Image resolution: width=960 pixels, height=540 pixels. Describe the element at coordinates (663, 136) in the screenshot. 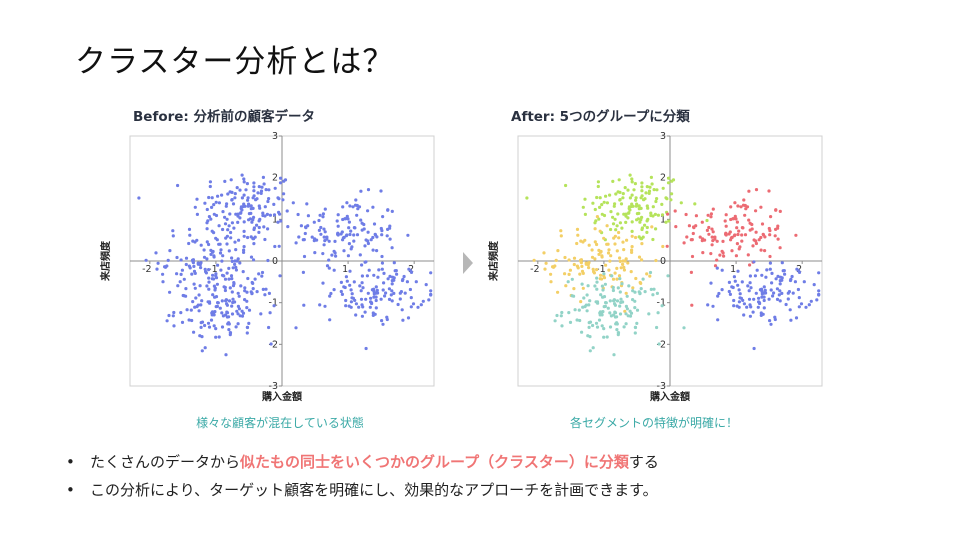

I see `y-tick-label: 3` at that location.